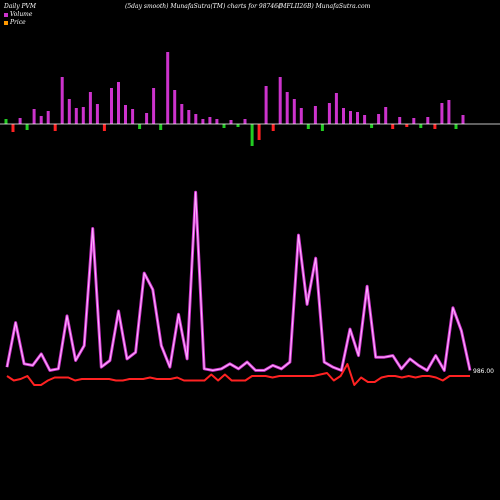  Describe the element at coordinates (483, 371) in the screenshot. I see `last-price-label: 986.00` at that location.